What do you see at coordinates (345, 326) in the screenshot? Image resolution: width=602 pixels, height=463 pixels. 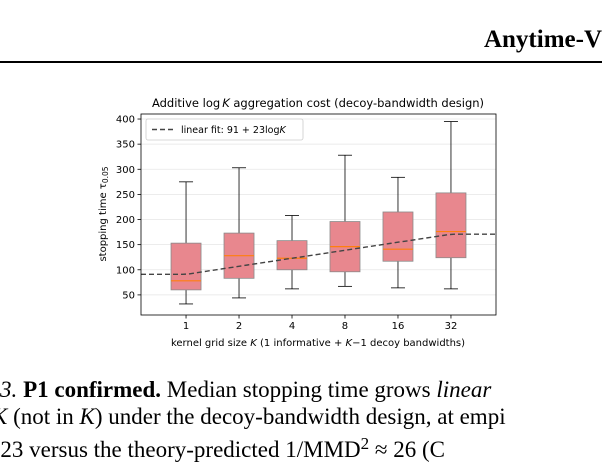 I see `x-tick-label: 8` at bounding box center [345, 326].